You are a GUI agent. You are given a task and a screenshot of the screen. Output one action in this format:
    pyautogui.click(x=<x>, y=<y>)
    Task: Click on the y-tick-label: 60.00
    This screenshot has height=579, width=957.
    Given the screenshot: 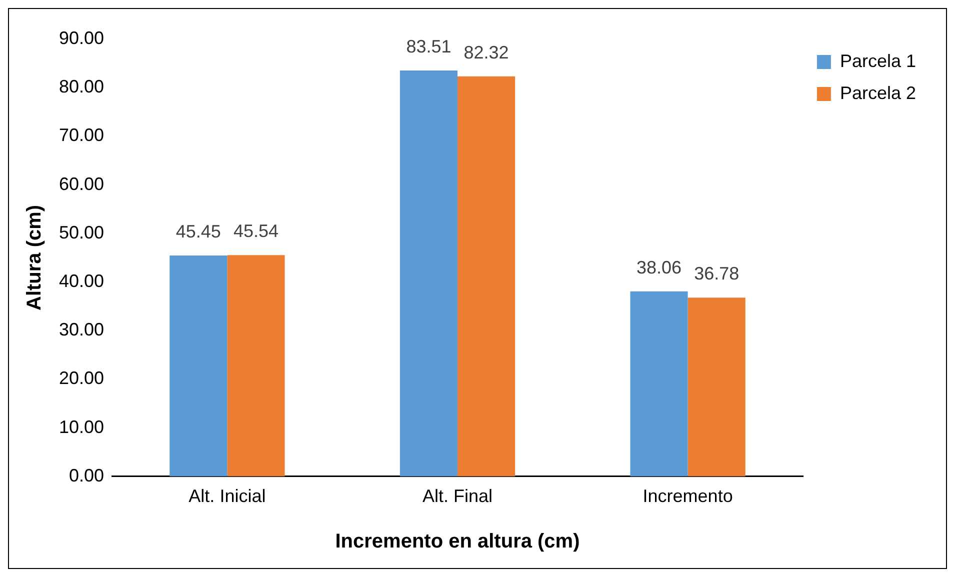 What is the action you would take?
    pyautogui.click(x=81, y=184)
    